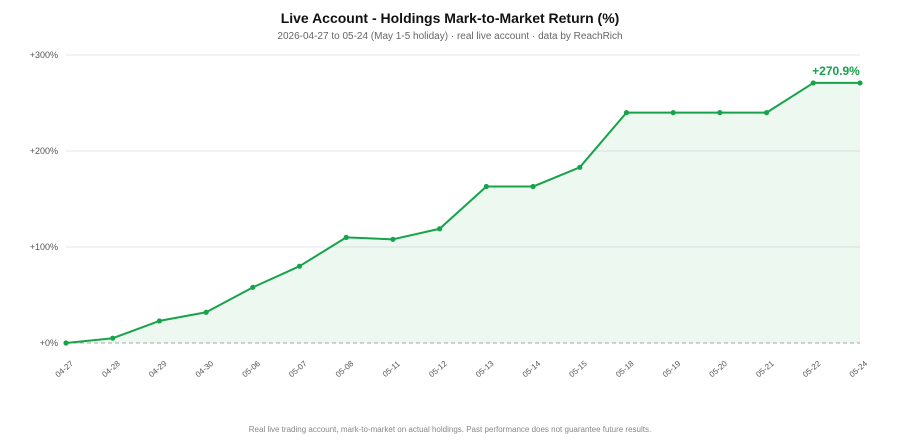  I want to click on x-tick-label: 05-13, so click(485, 369).